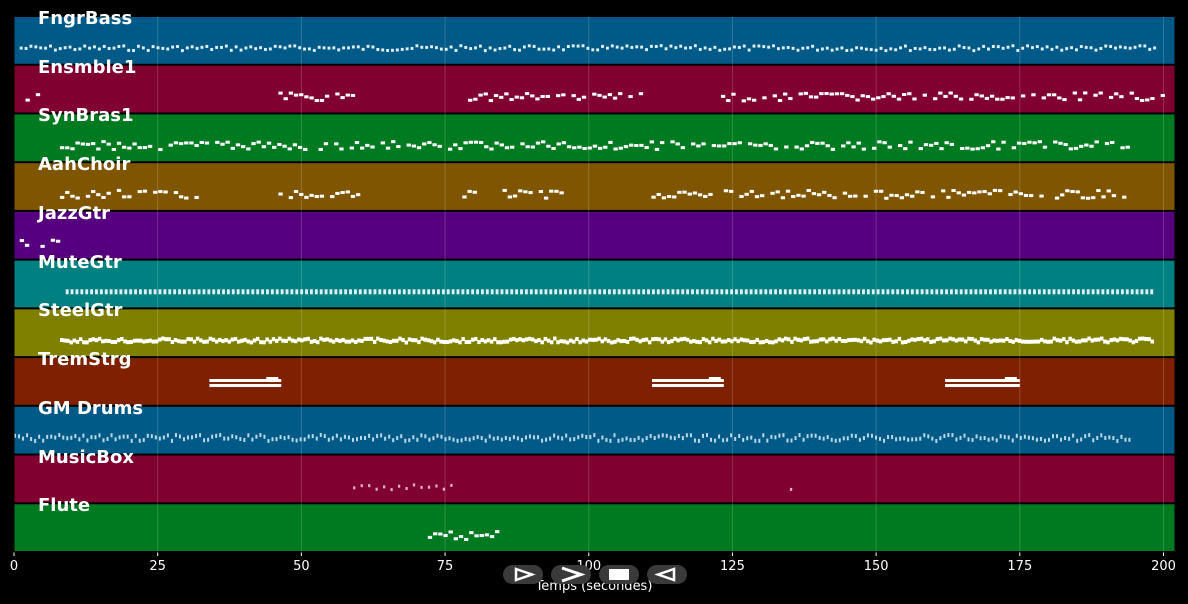  I want to click on stop-button, so click(619, 574).